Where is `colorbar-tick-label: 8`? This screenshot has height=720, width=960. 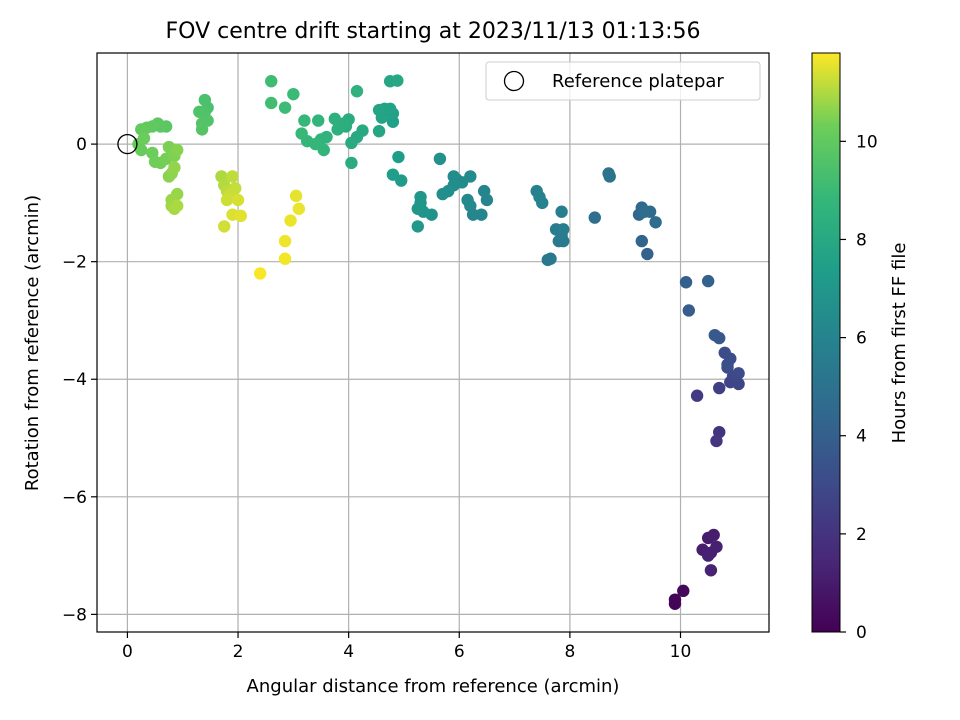
colorbar-tick-label: 8 is located at coordinates (861, 240).